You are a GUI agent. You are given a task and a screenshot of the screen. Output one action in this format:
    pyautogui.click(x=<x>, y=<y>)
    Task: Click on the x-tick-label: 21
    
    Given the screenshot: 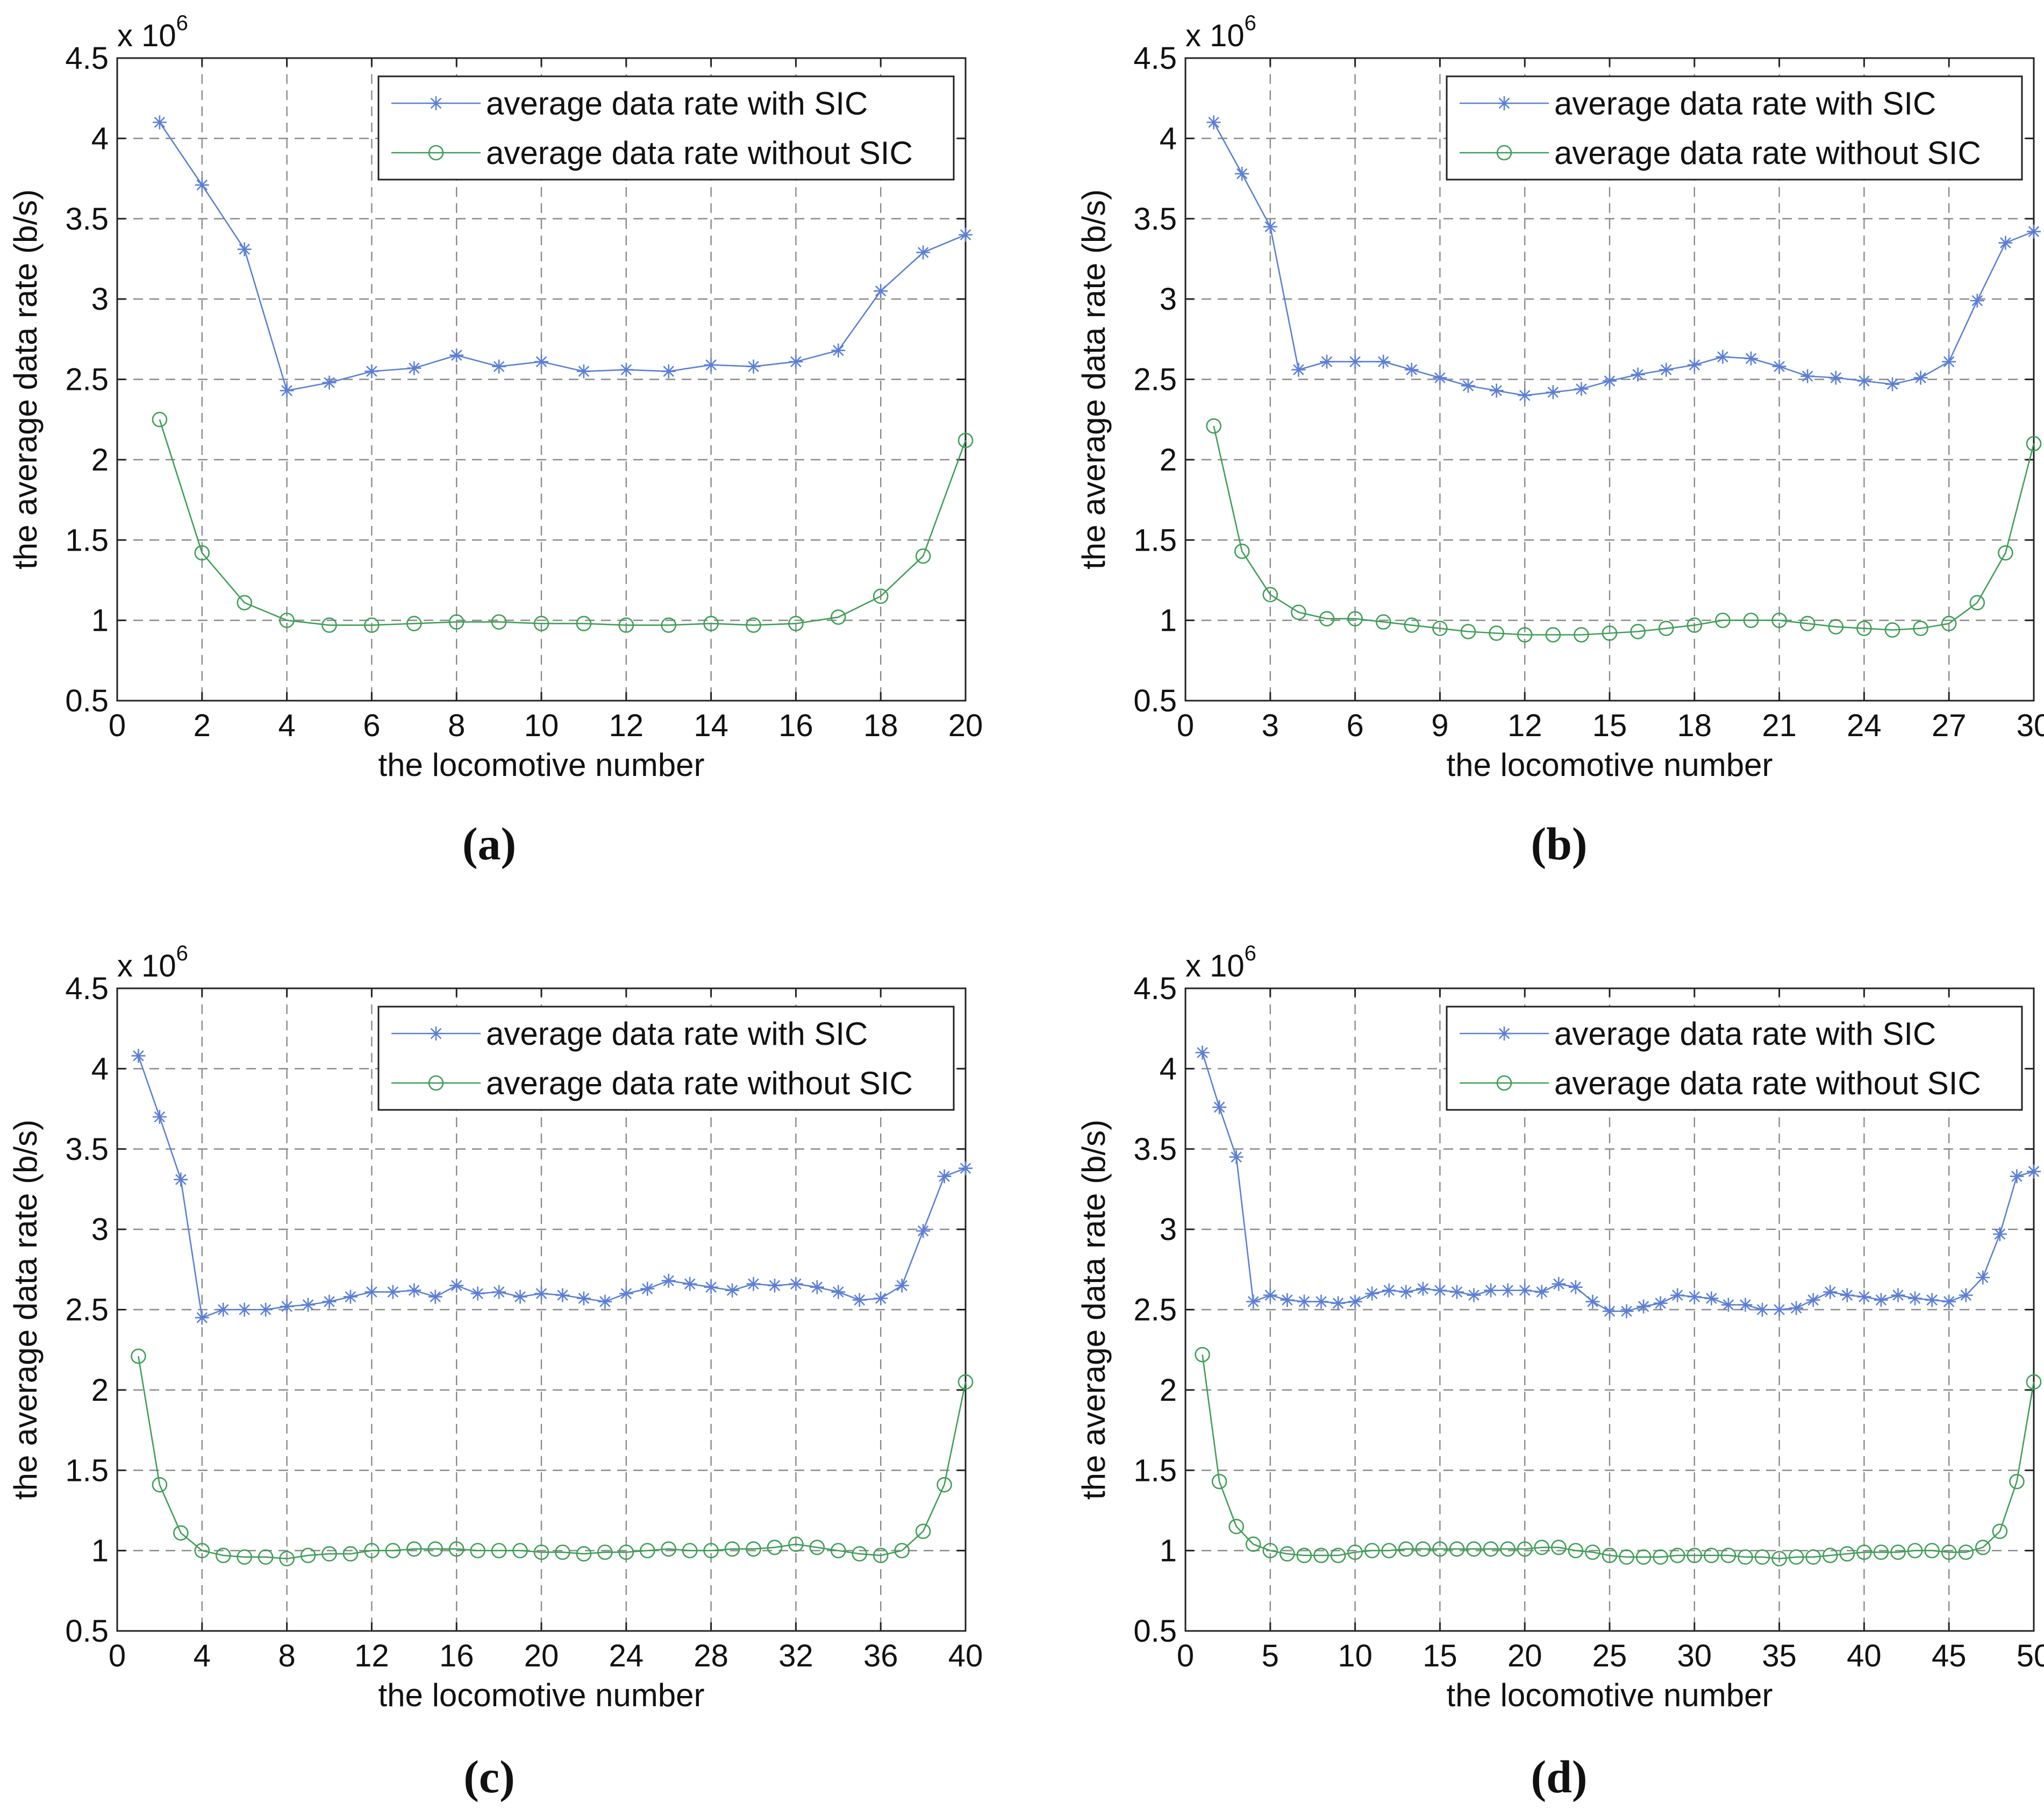 What is the action you would take?
    pyautogui.click(x=1779, y=725)
    